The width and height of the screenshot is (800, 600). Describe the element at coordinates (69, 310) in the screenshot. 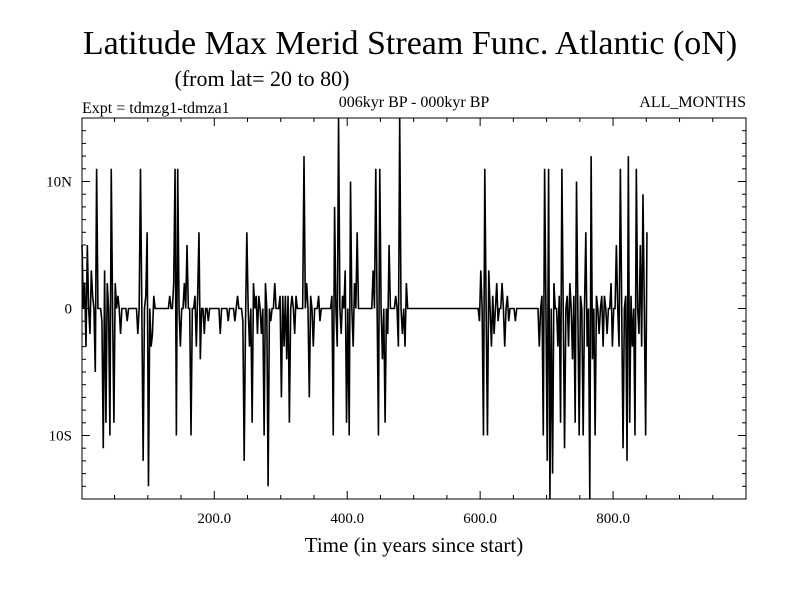

I see `y-tick-label: 0` at that location.